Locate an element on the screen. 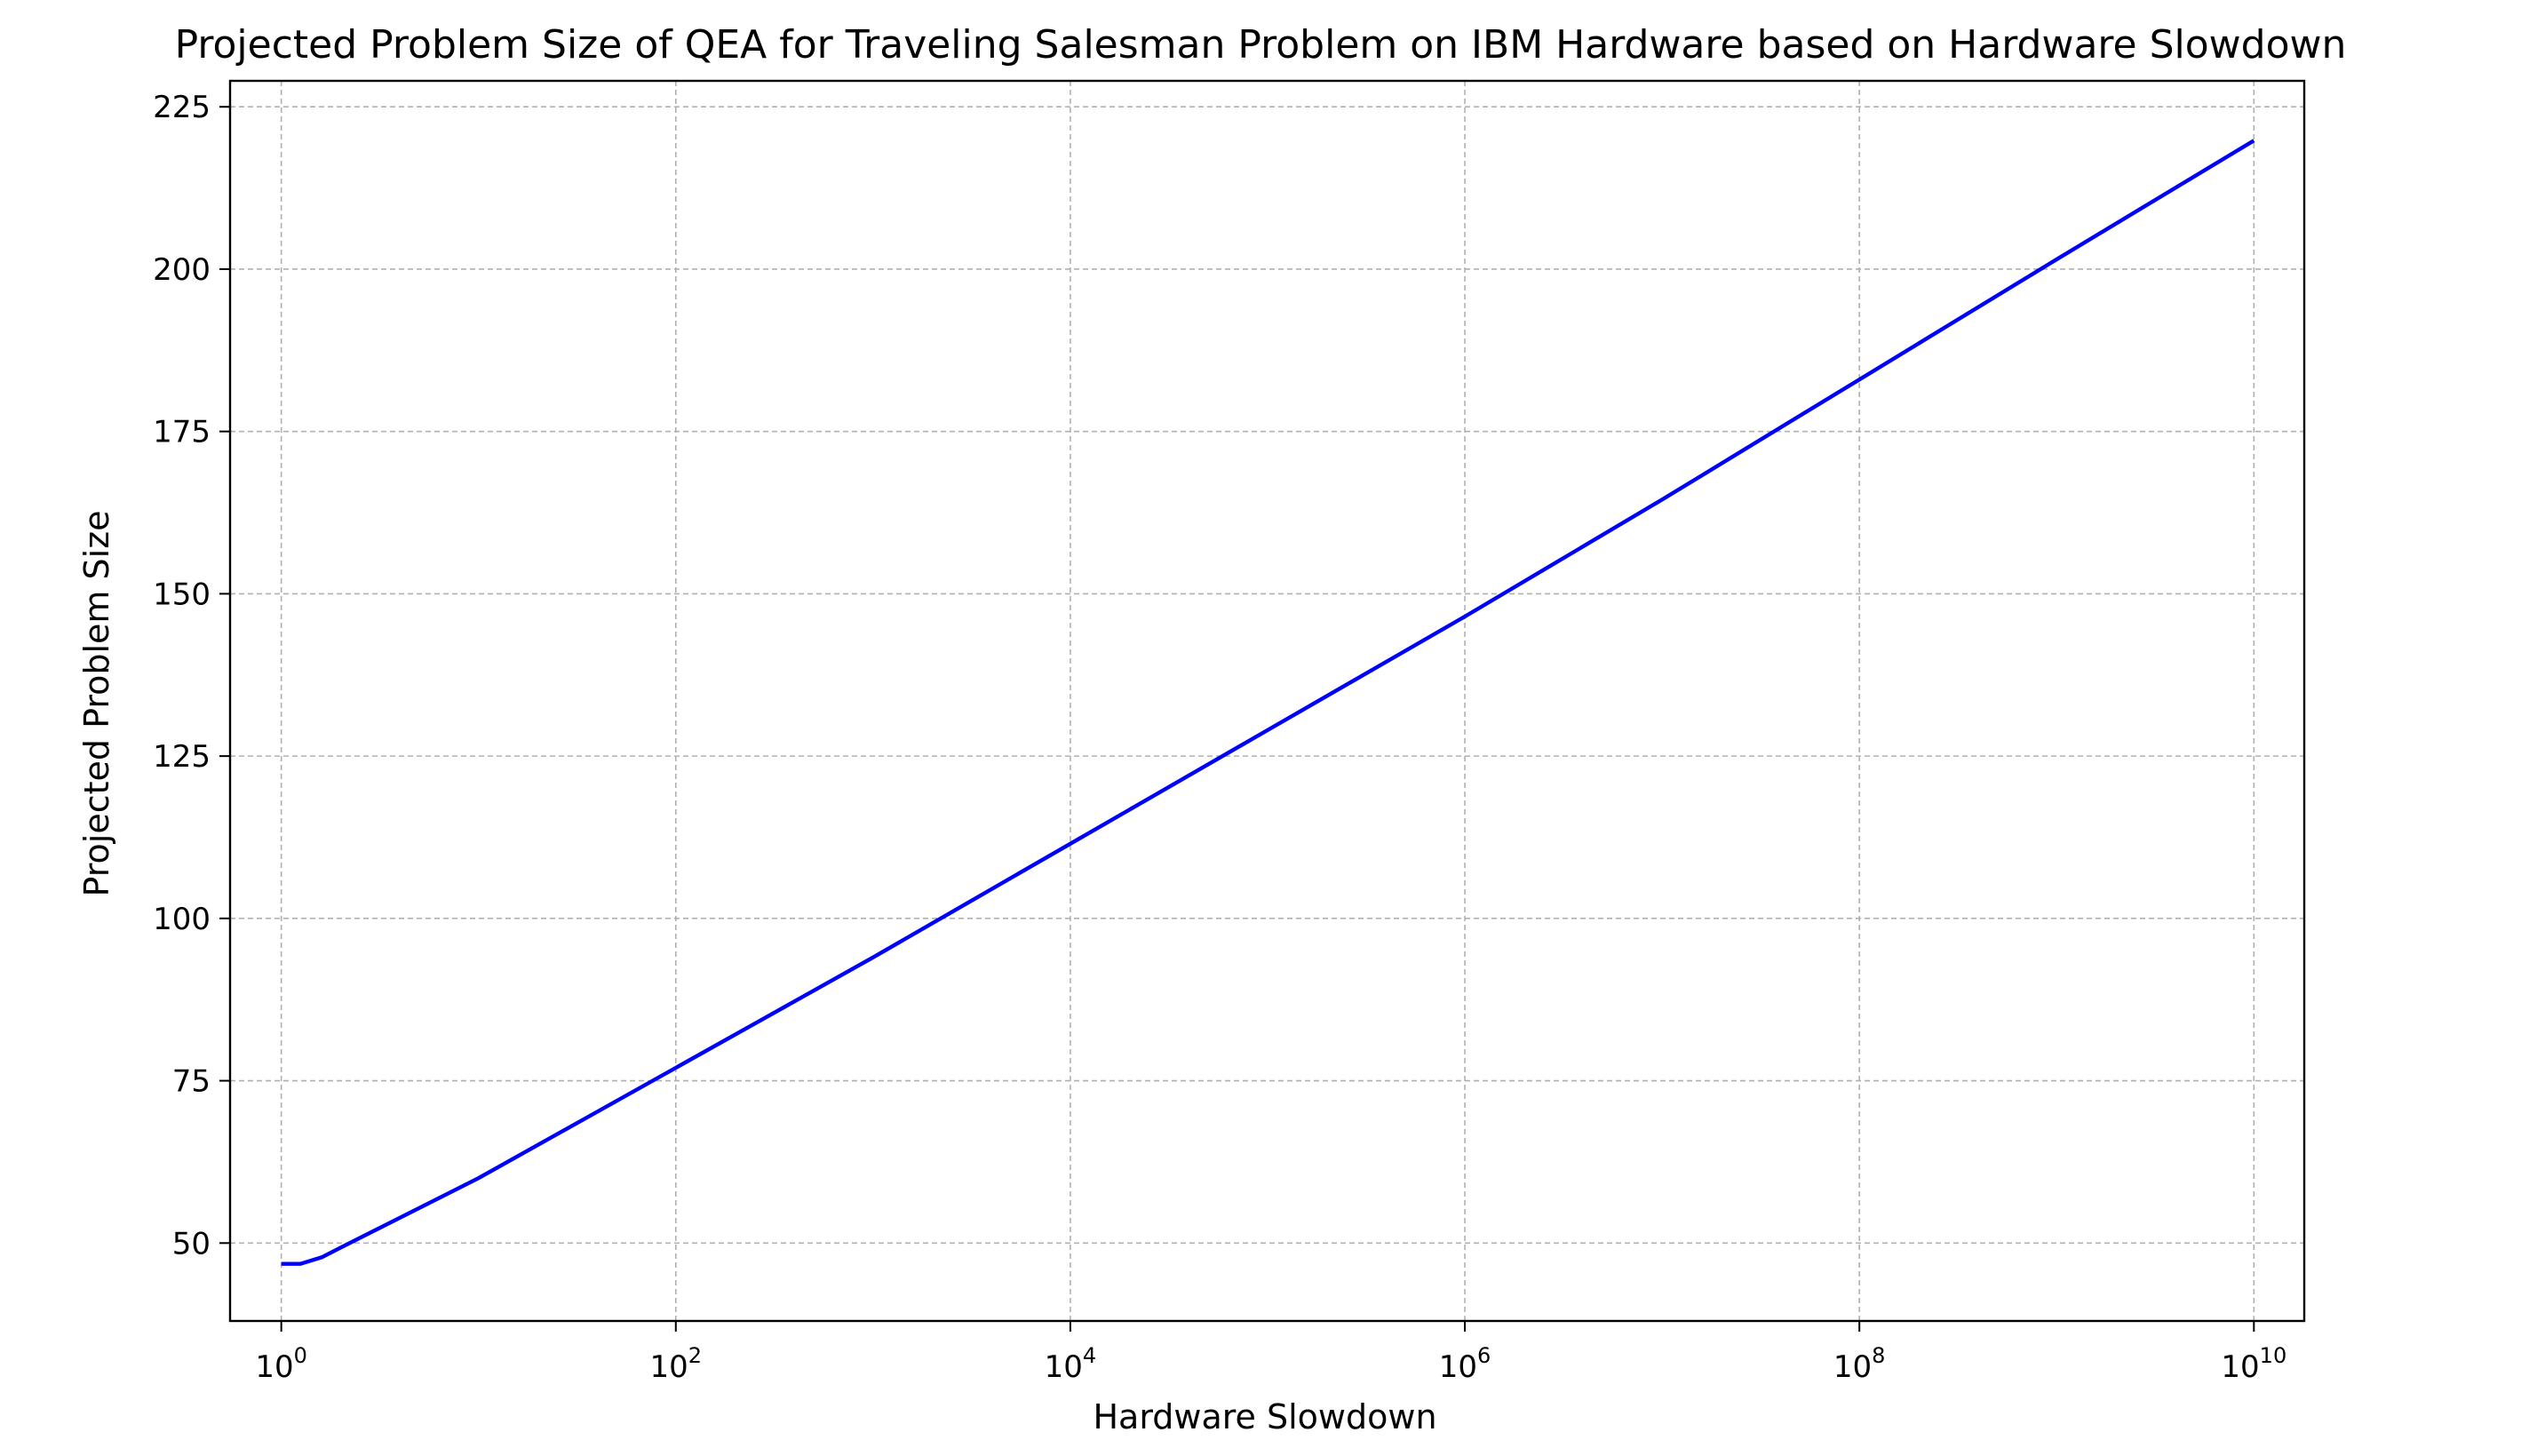 This screenshot has width=2521, height=1456. x-tick-label: 10⁴ is located at coordinates (1071, 1364).